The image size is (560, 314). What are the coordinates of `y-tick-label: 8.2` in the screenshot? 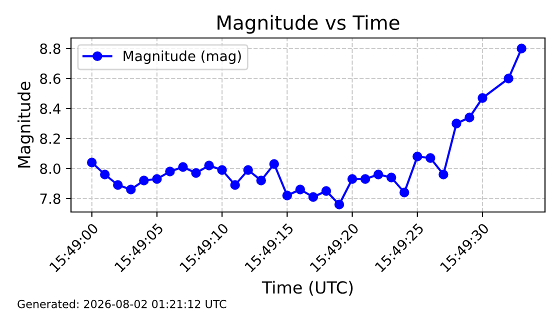 It's located at (50, 138).